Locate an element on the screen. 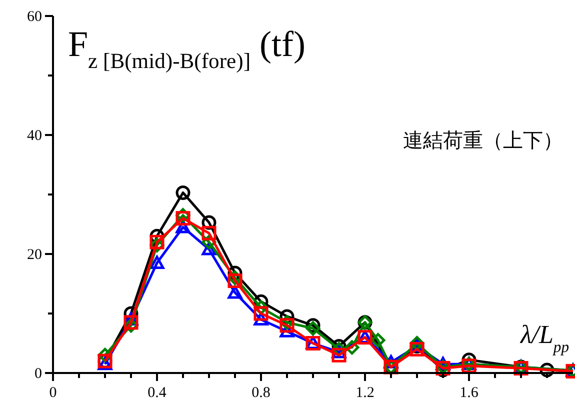 This screenshot has width=575, height=403. y-tick-label: 60 is located at coordinates (34, 17).